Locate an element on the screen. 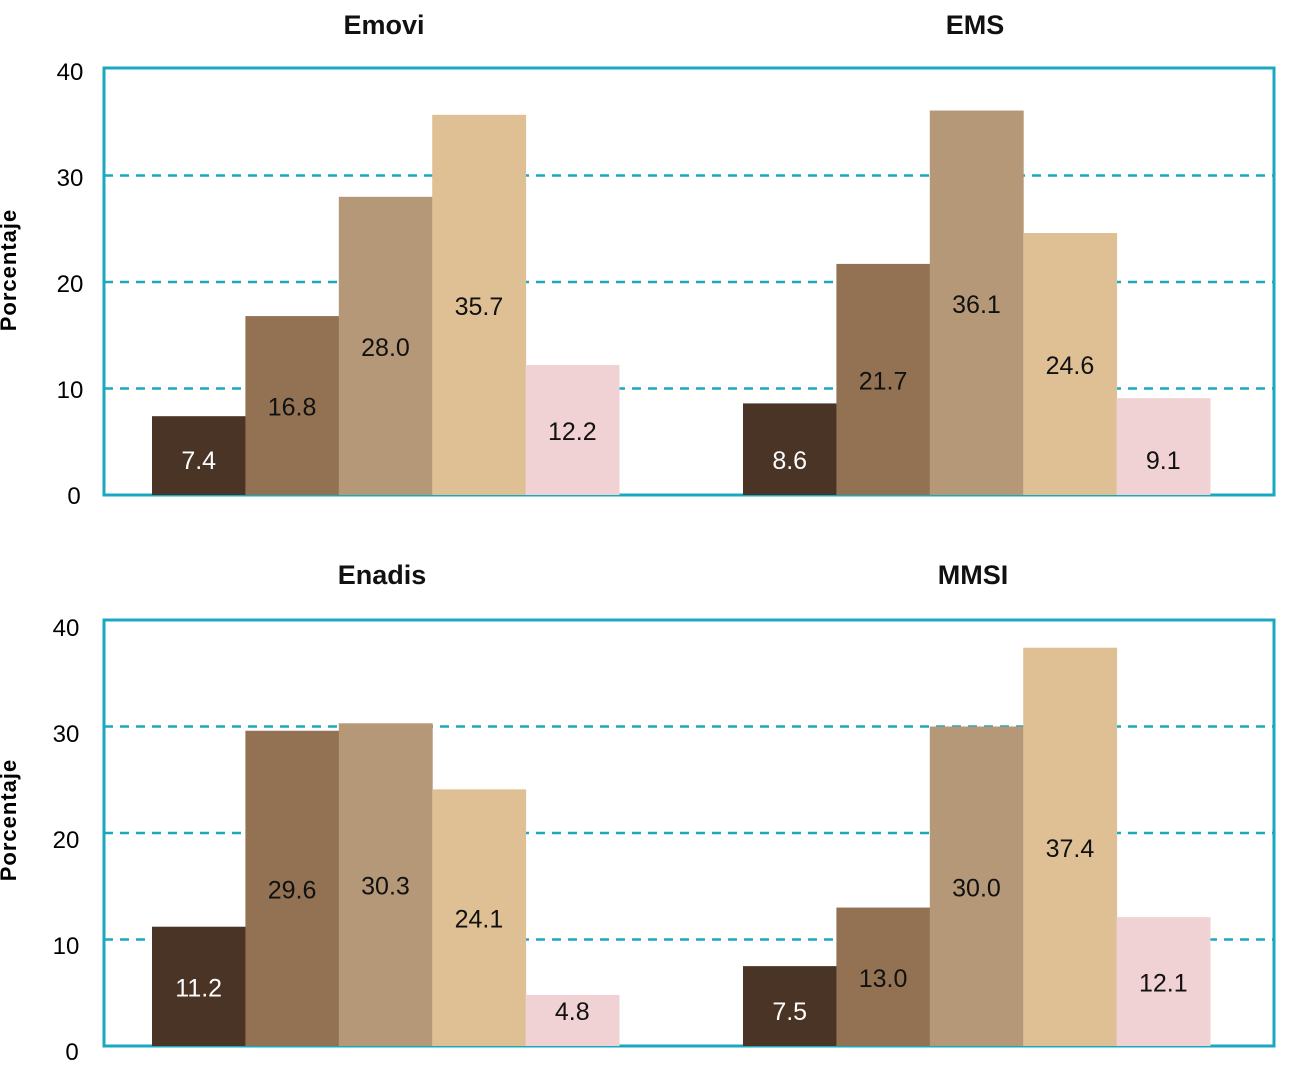 The height and width of the screenshot is (1090, 1310). data-label: 11.2 is located at coordinates (198, 988).